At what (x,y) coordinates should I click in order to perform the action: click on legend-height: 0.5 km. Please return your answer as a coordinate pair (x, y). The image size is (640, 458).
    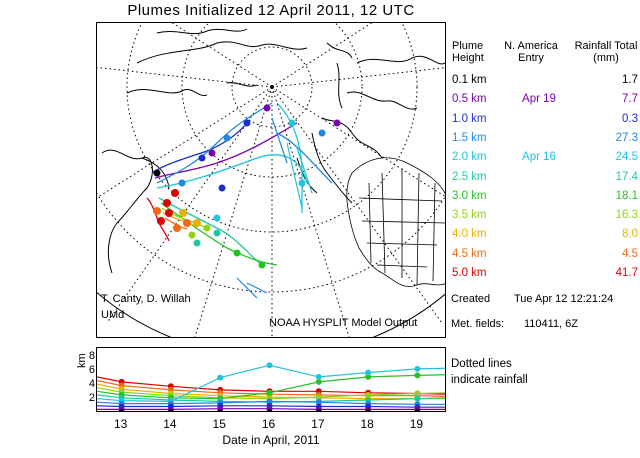
    Looking at the image, I should click on (469, 99).